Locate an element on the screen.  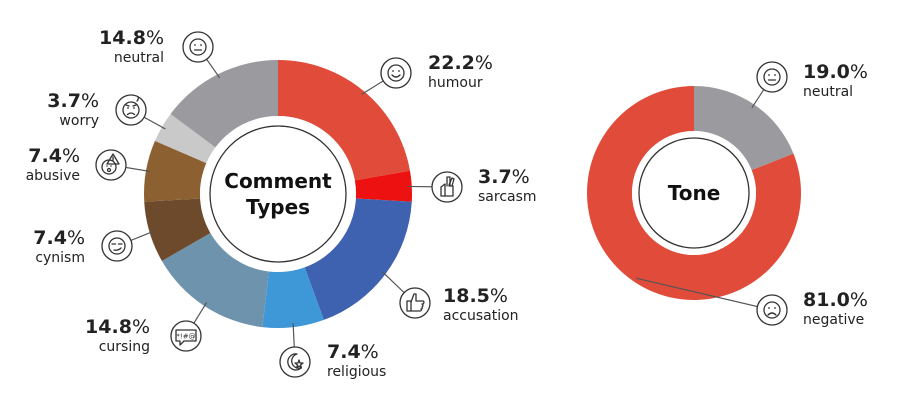
pointing-hand-icon is located at coordinates (415, 303).